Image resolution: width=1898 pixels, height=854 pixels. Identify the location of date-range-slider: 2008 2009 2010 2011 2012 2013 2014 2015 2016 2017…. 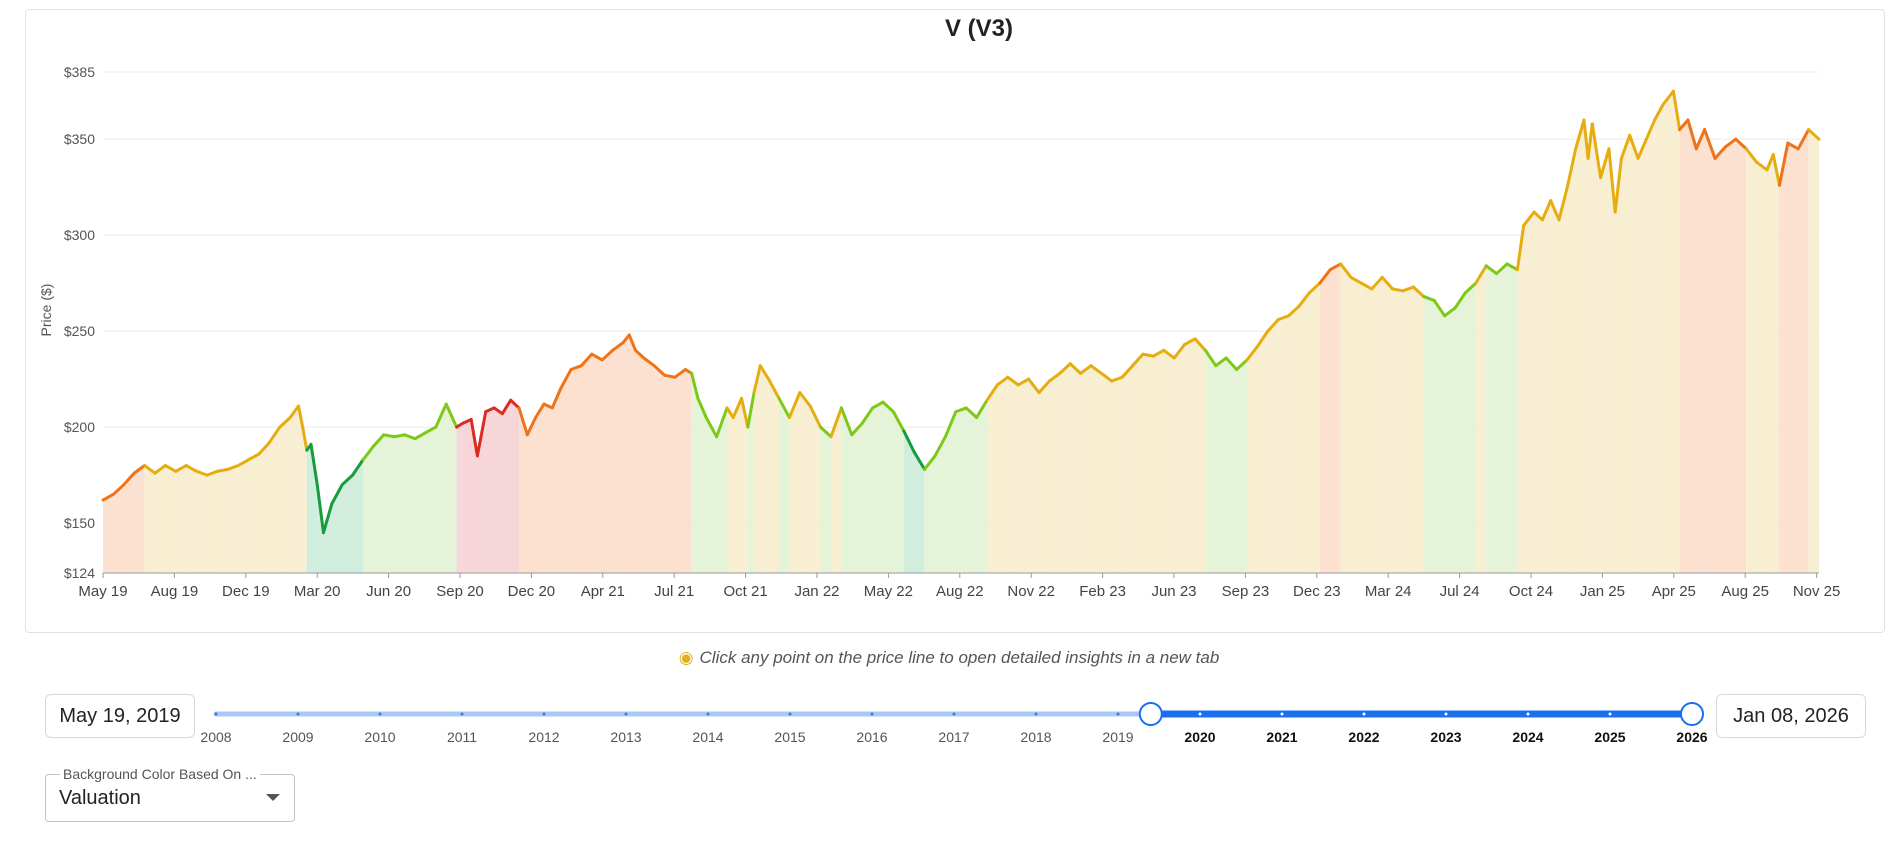
(960, 725).